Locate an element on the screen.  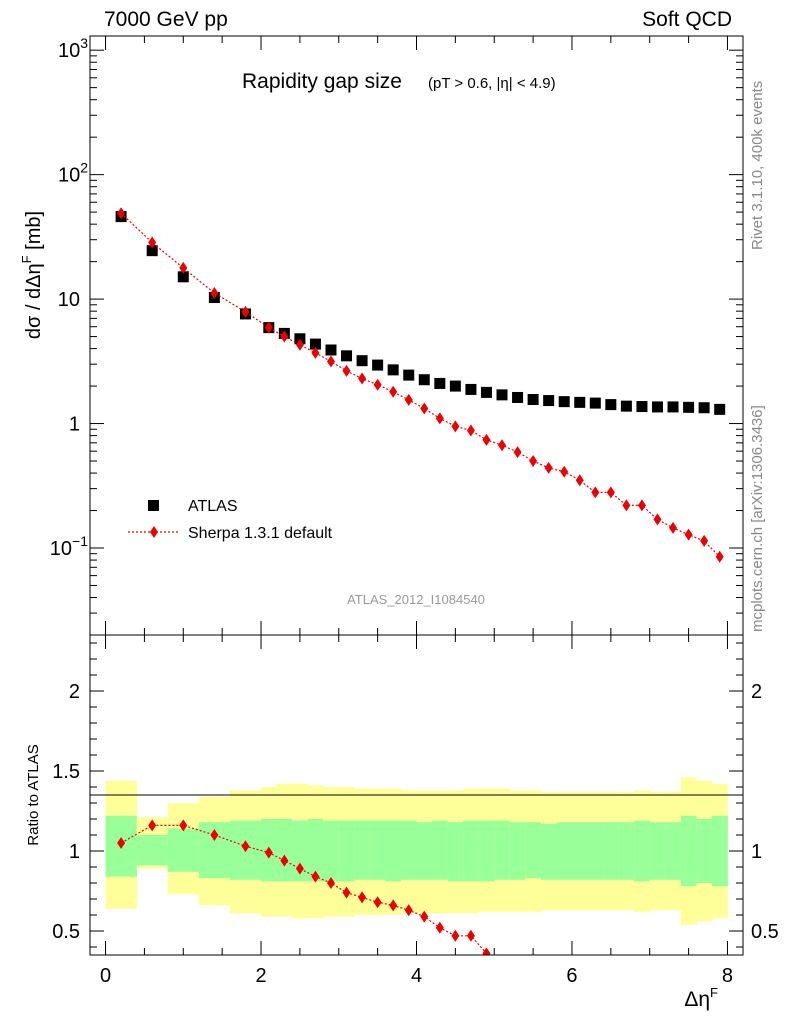
uncertainty-bands is located at coordinates (416, 851).